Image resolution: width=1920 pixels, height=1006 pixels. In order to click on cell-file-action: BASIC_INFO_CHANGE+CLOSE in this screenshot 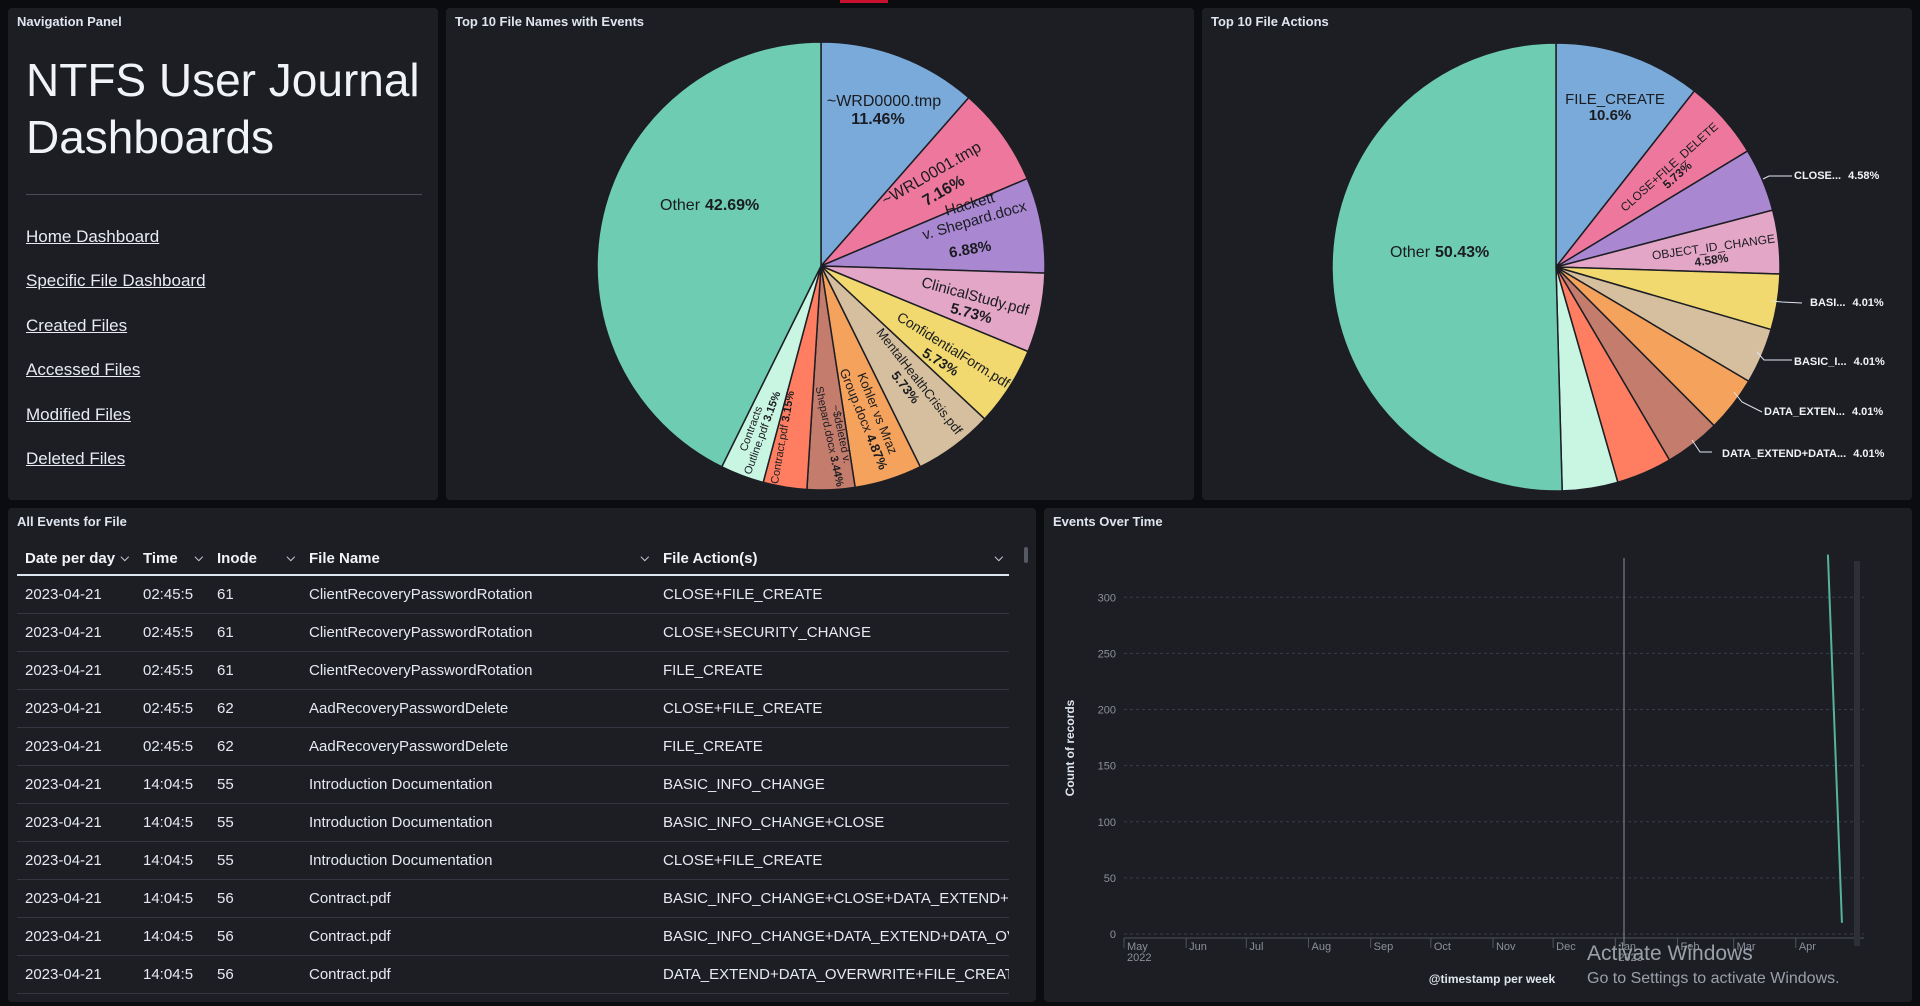, I will do `click(832, 822)`.